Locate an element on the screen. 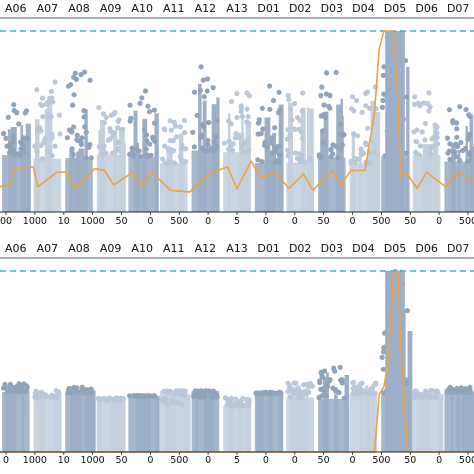  chromosome-label: A13 is located at coordinates (237, 8).